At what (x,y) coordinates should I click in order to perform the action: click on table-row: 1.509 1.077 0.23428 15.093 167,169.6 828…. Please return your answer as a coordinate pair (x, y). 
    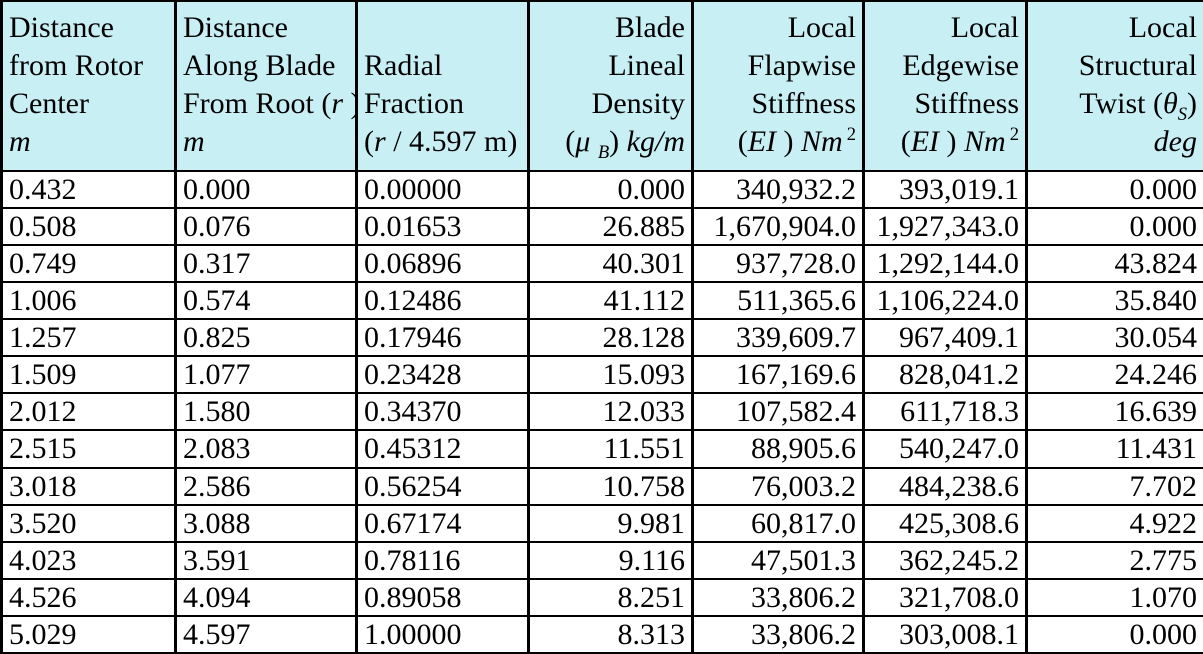
    Looking at the image, I should click on (601, 375).